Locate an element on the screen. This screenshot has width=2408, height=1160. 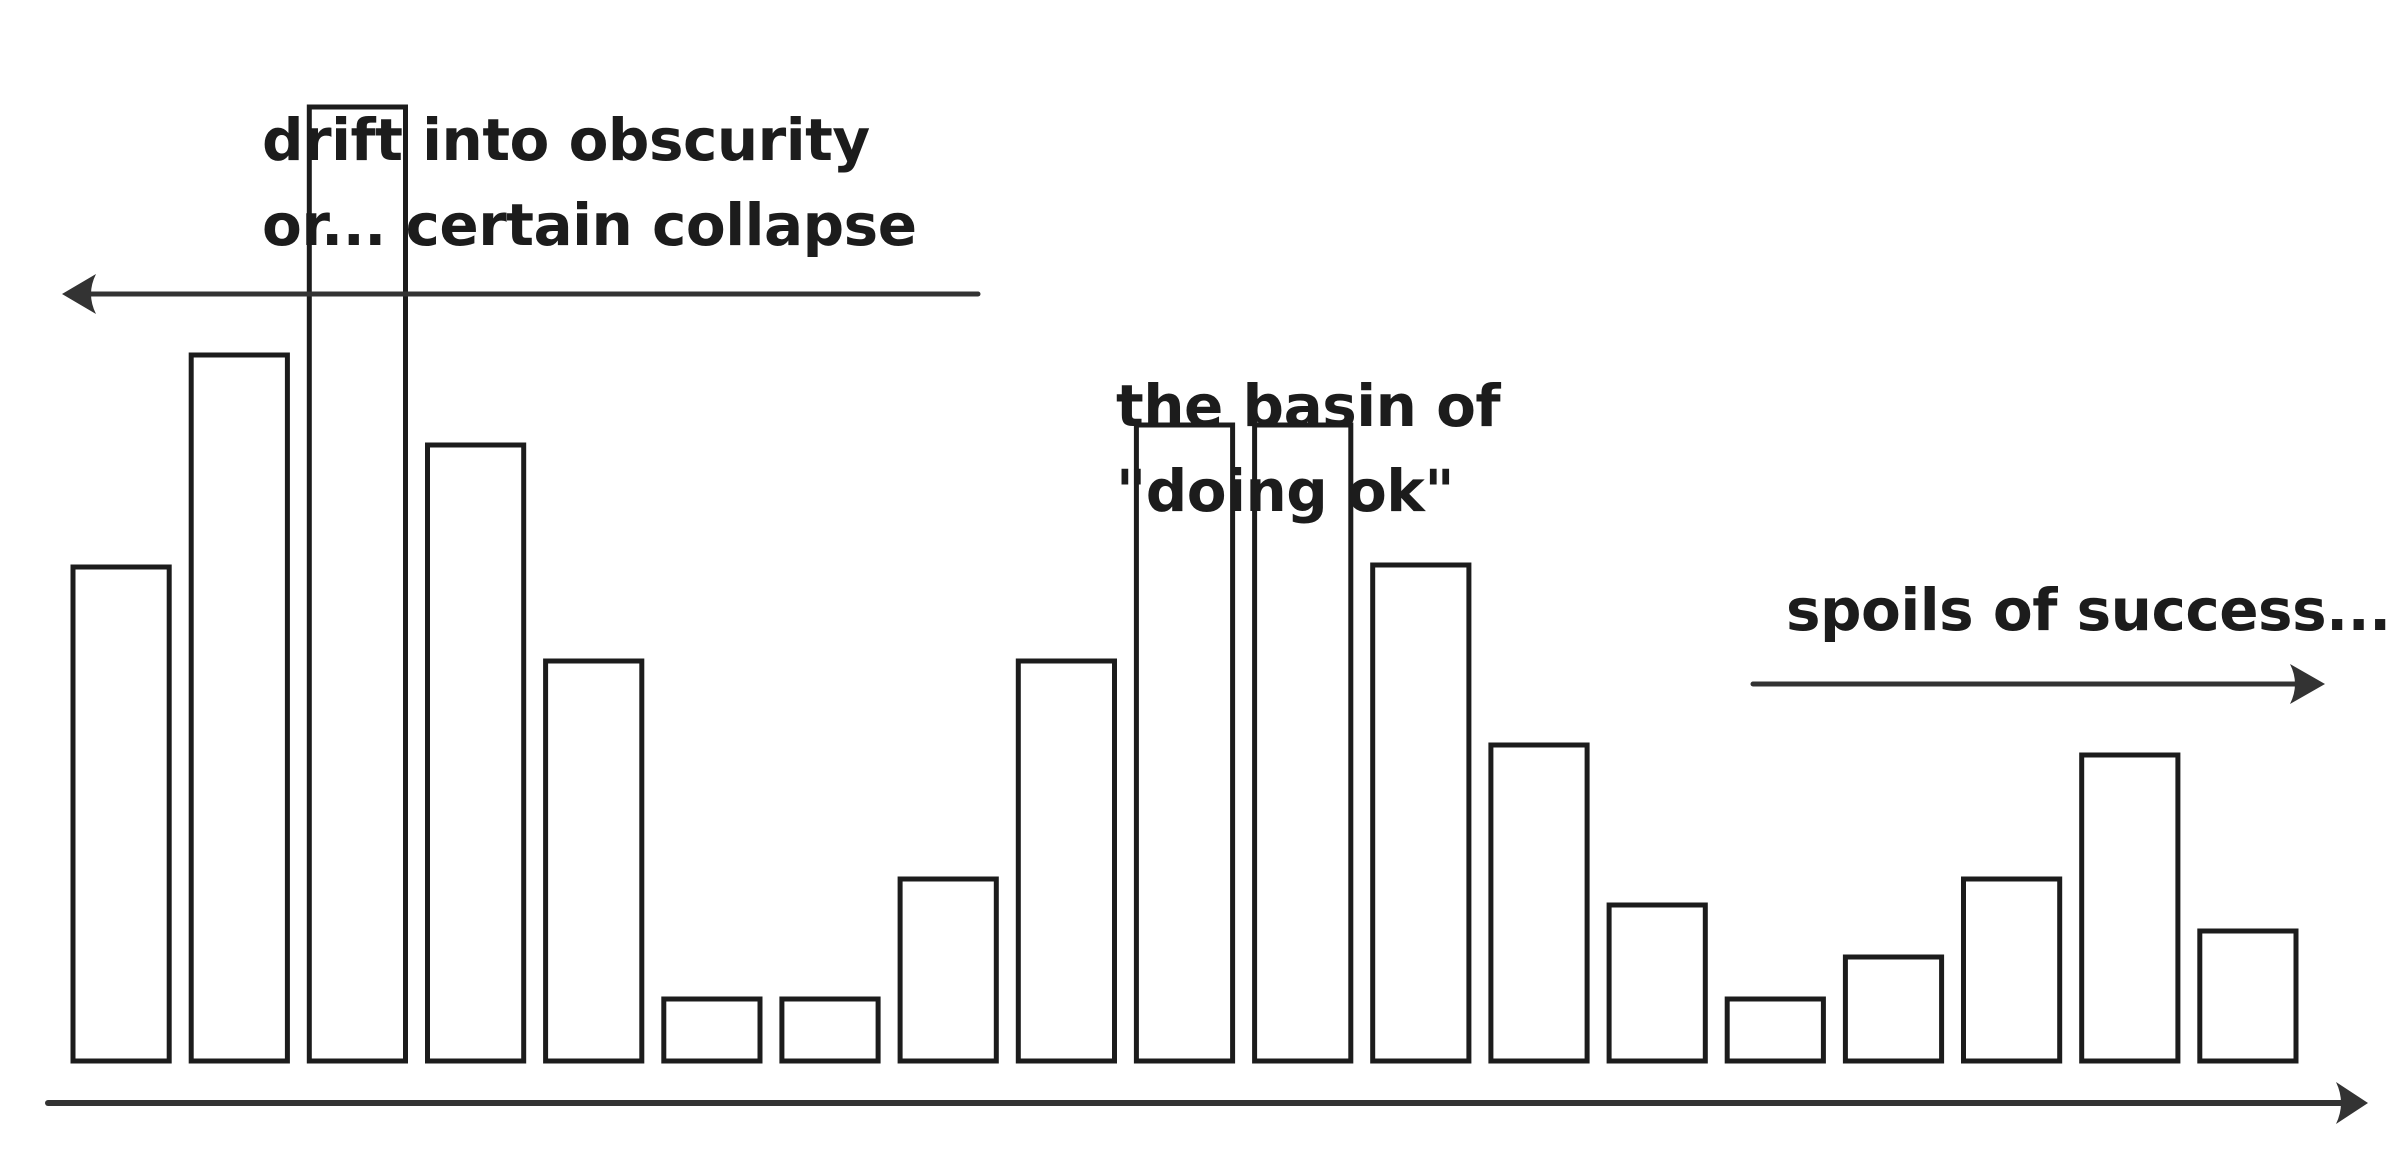
right-annotation-arrow is located at coordinates (2037, 684).